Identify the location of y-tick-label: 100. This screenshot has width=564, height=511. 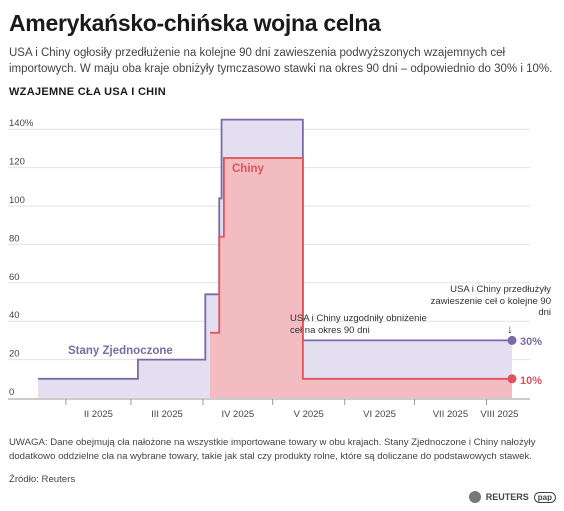
(17, 200).